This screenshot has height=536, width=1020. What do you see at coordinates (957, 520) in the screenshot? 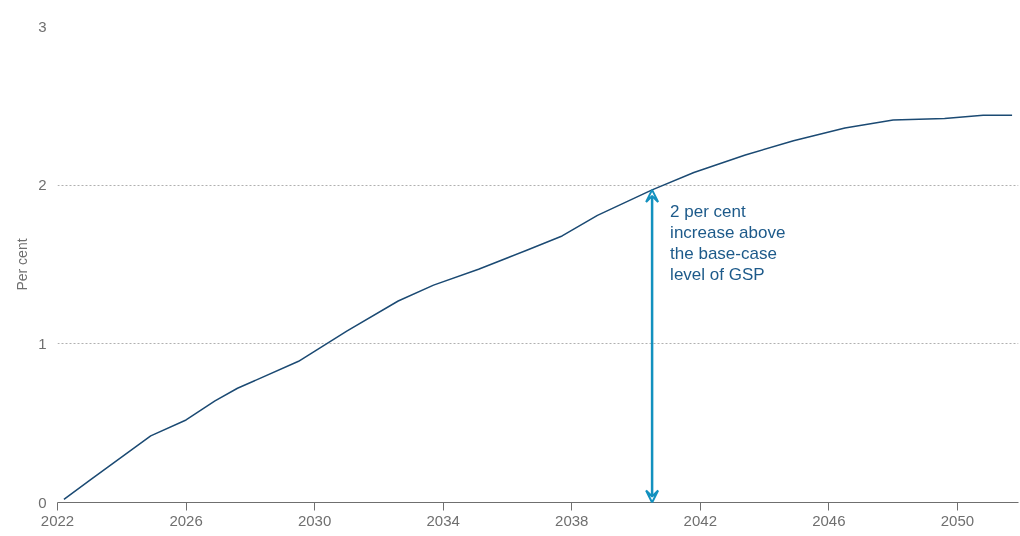
I see `x-tick-label: 2050` at bounding box center [957, 520].